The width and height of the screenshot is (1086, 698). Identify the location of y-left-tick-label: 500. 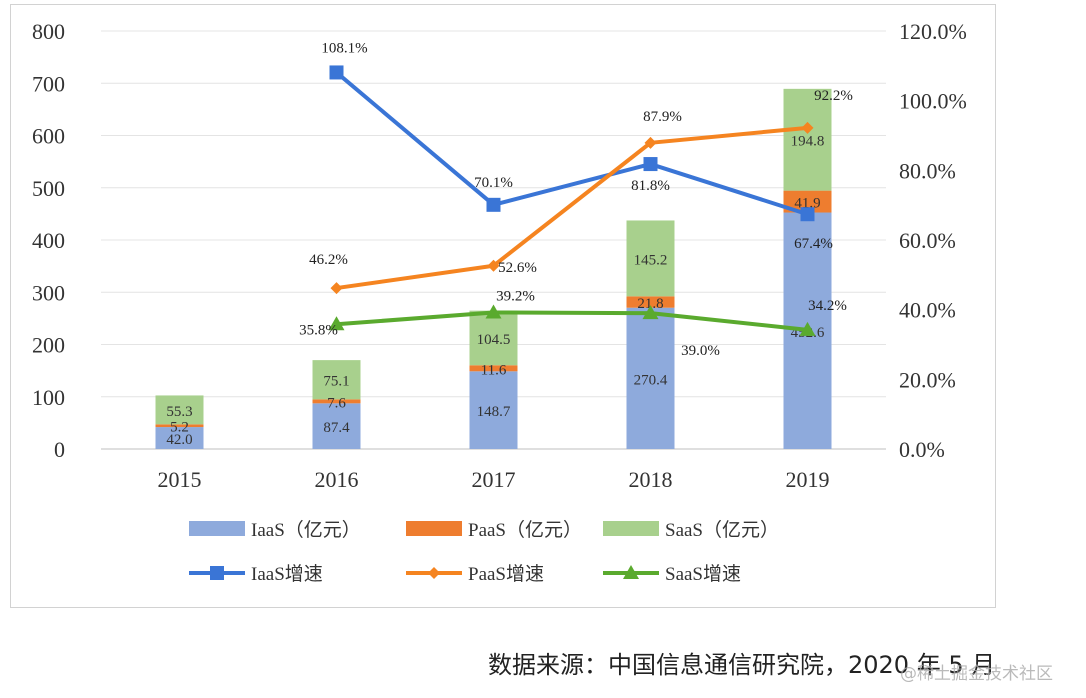
(48, 188).